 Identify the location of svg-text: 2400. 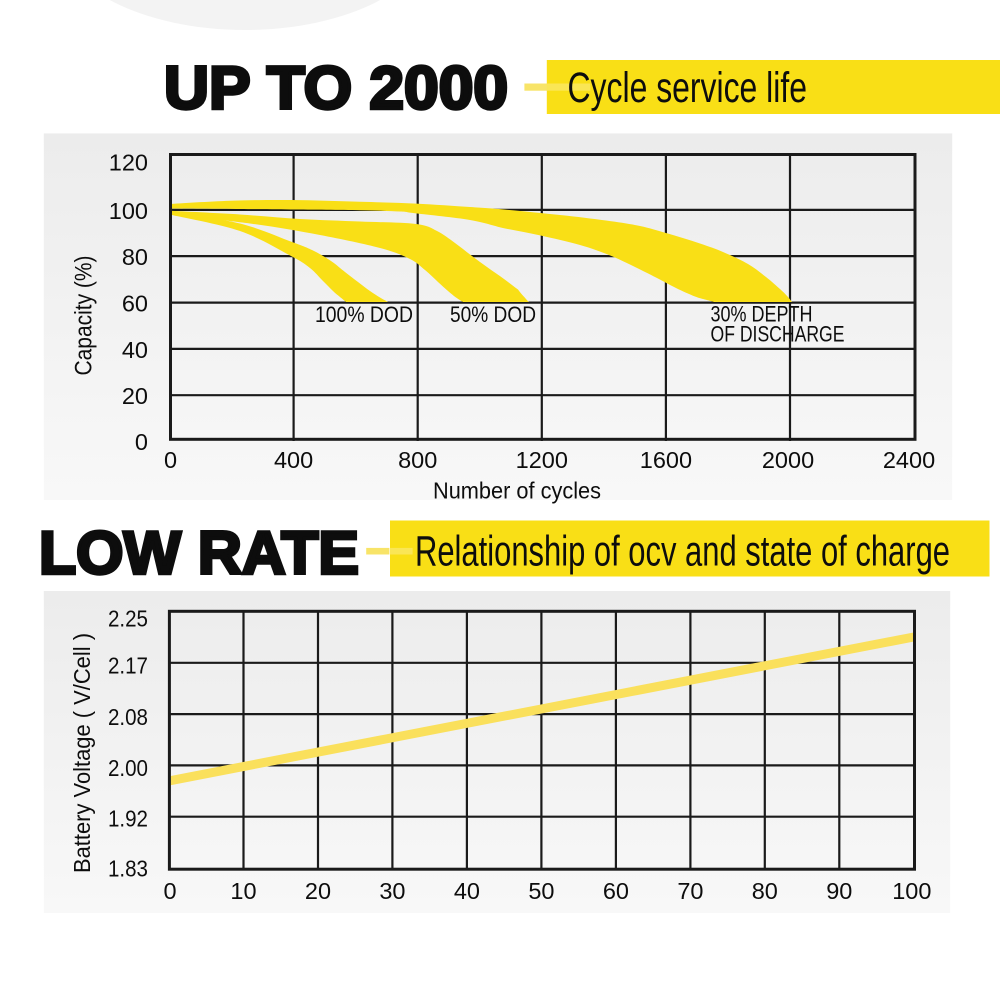
(909, 460).